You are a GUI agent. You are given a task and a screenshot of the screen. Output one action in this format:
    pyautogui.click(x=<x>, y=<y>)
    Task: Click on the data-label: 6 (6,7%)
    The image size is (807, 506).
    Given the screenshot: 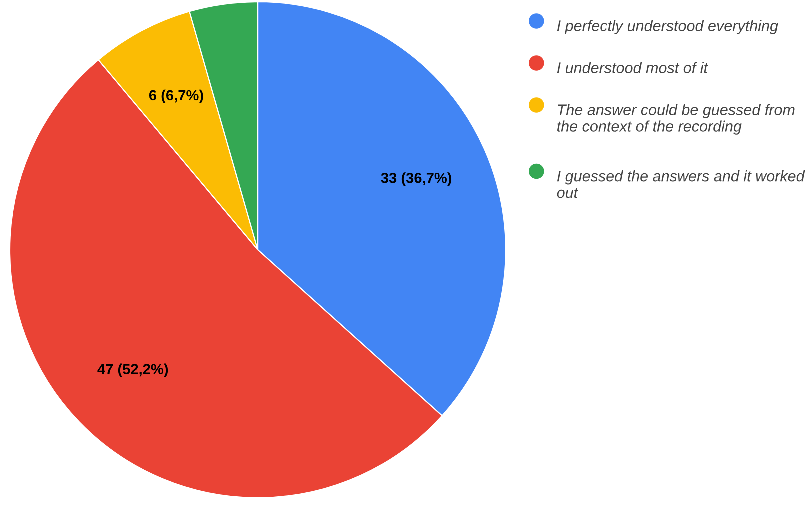 What is the action you would take?
    pyautogui.click(x=176, y=97)
    